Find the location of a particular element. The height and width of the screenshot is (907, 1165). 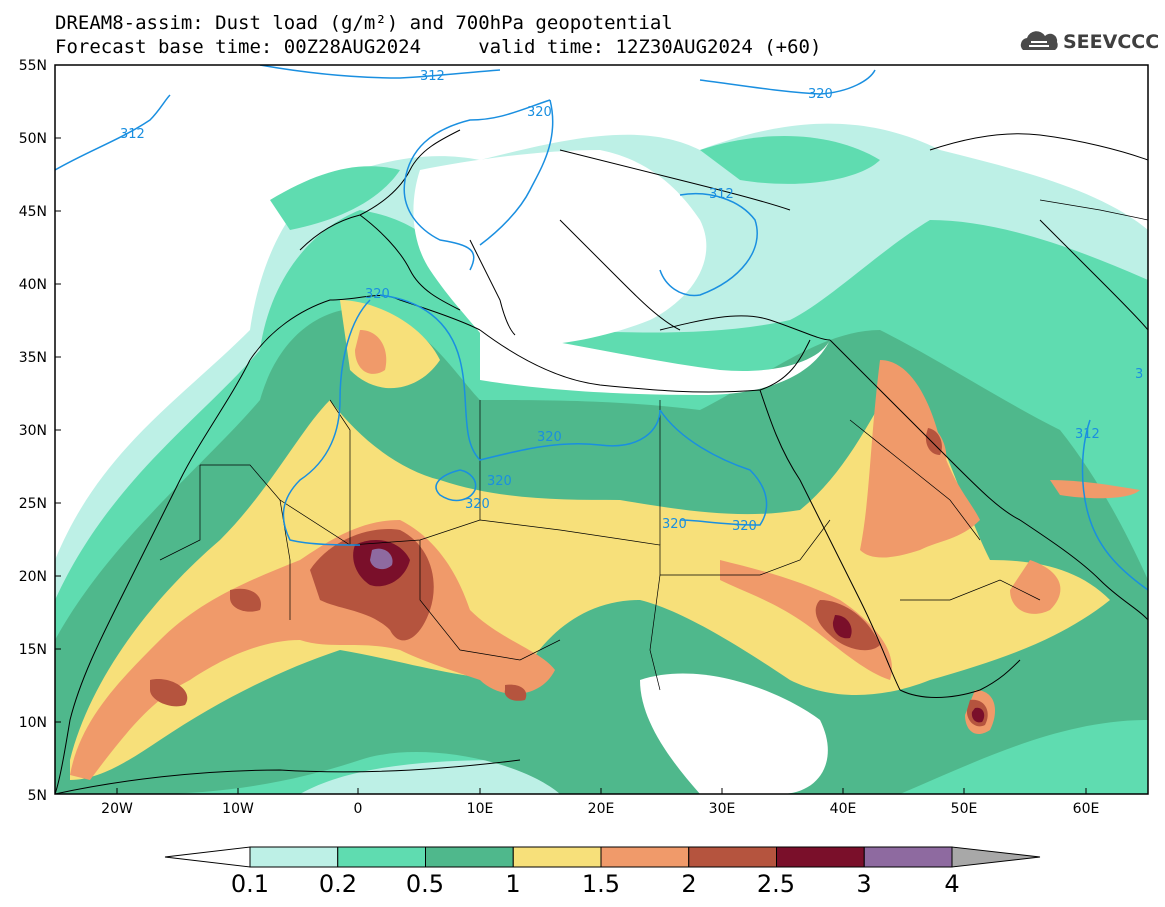

lon-label: 10E is located at coordinates (480, 809).